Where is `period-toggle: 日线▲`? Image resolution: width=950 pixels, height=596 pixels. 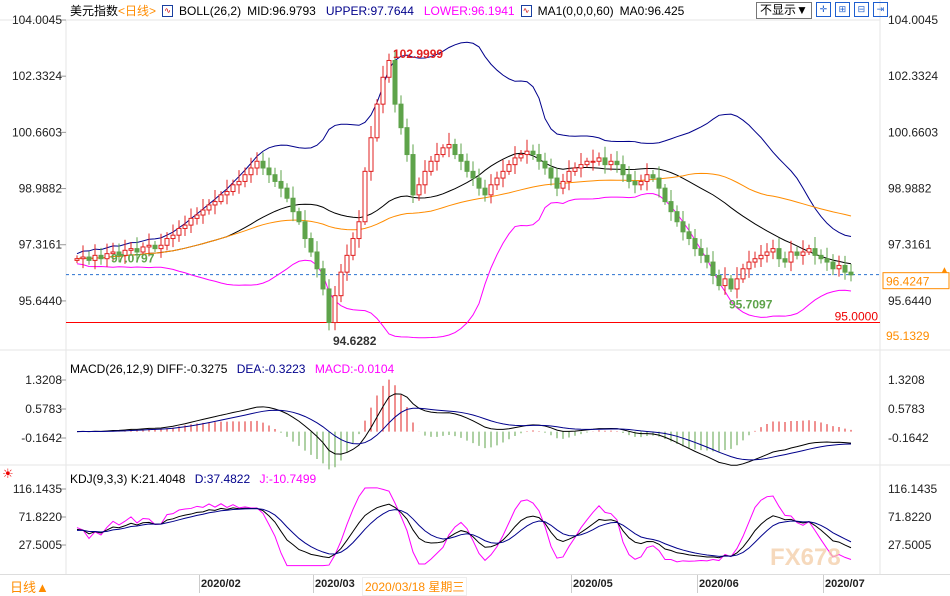 period-toggle: 日线▲ is located at coordinates (29, 587).